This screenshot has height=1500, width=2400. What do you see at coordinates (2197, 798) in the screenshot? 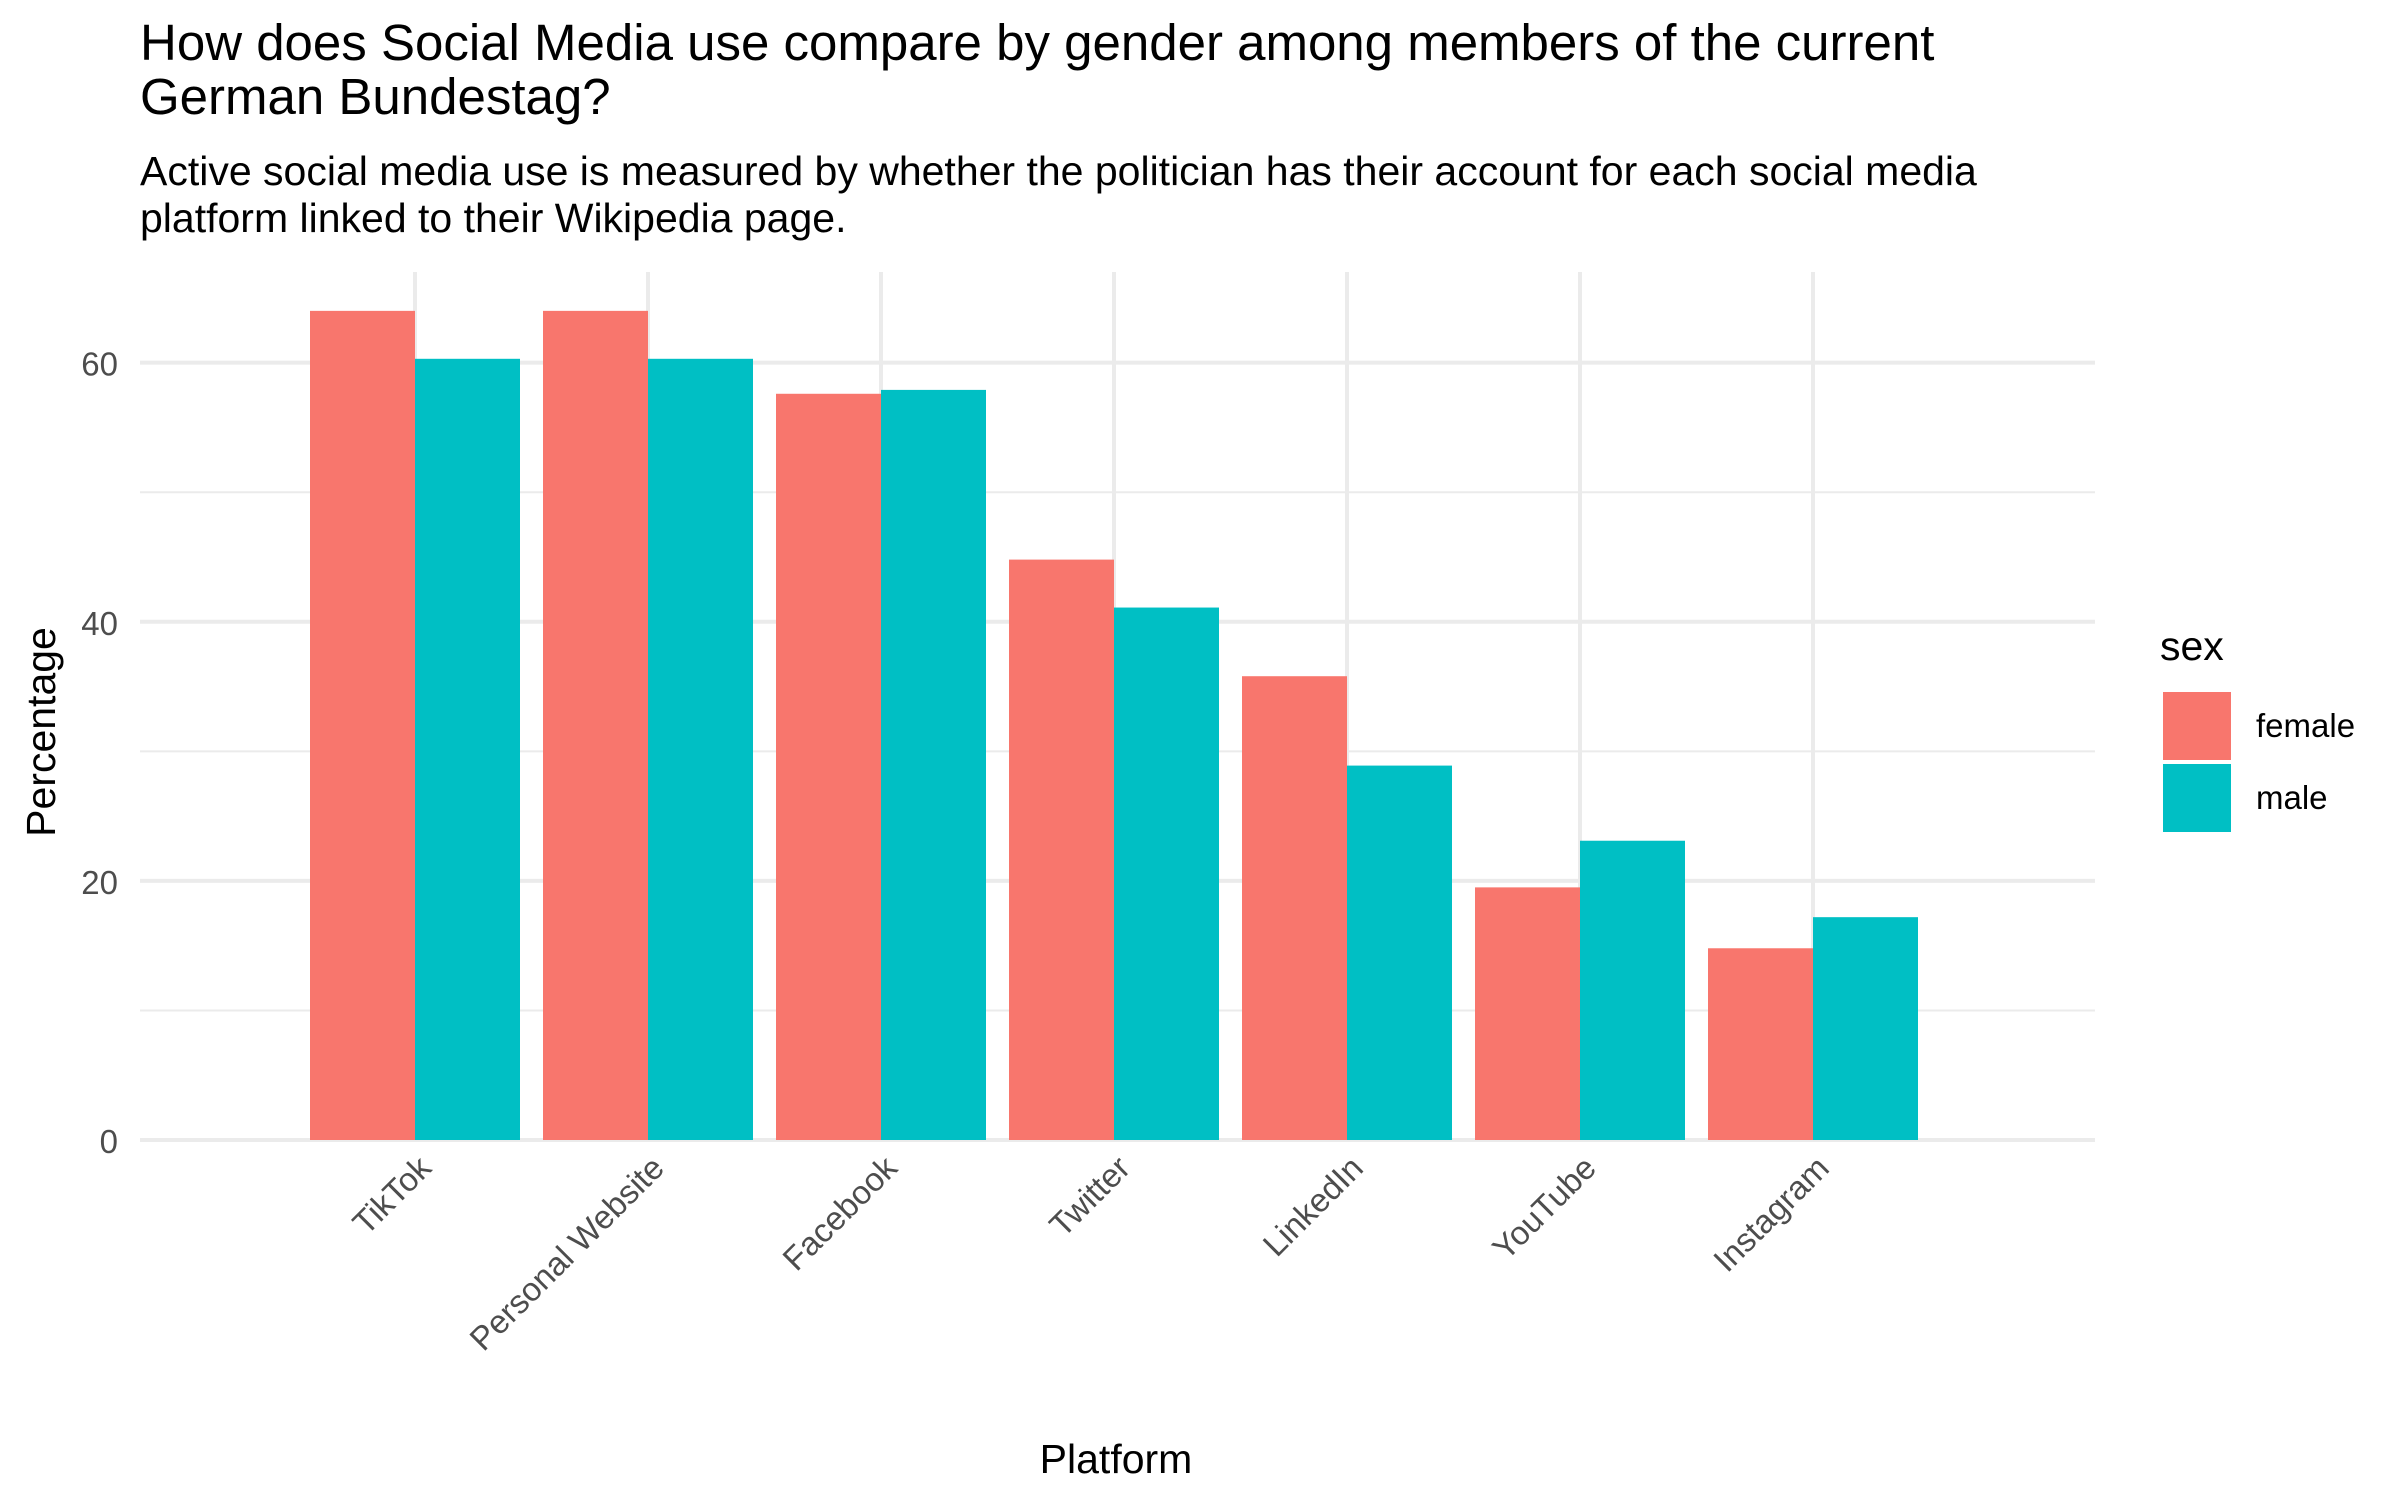
I see `legend-key-male` at bounding box center [2197, 798].